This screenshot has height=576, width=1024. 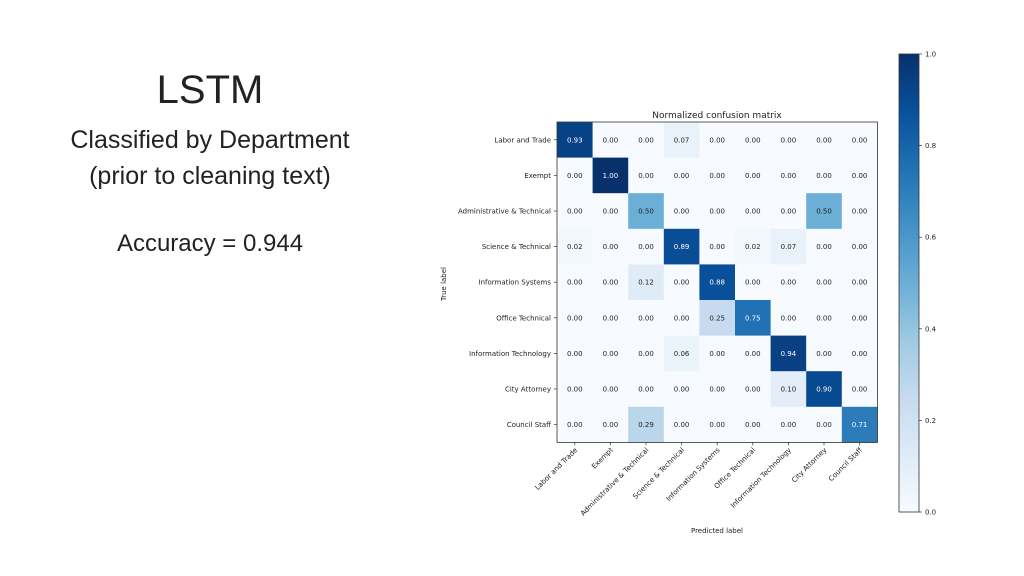 What do you see at coordinates (516, 247) in the screenshot?
I see `y-tick-label: Science & Technical` at bounding box center [516, 247].